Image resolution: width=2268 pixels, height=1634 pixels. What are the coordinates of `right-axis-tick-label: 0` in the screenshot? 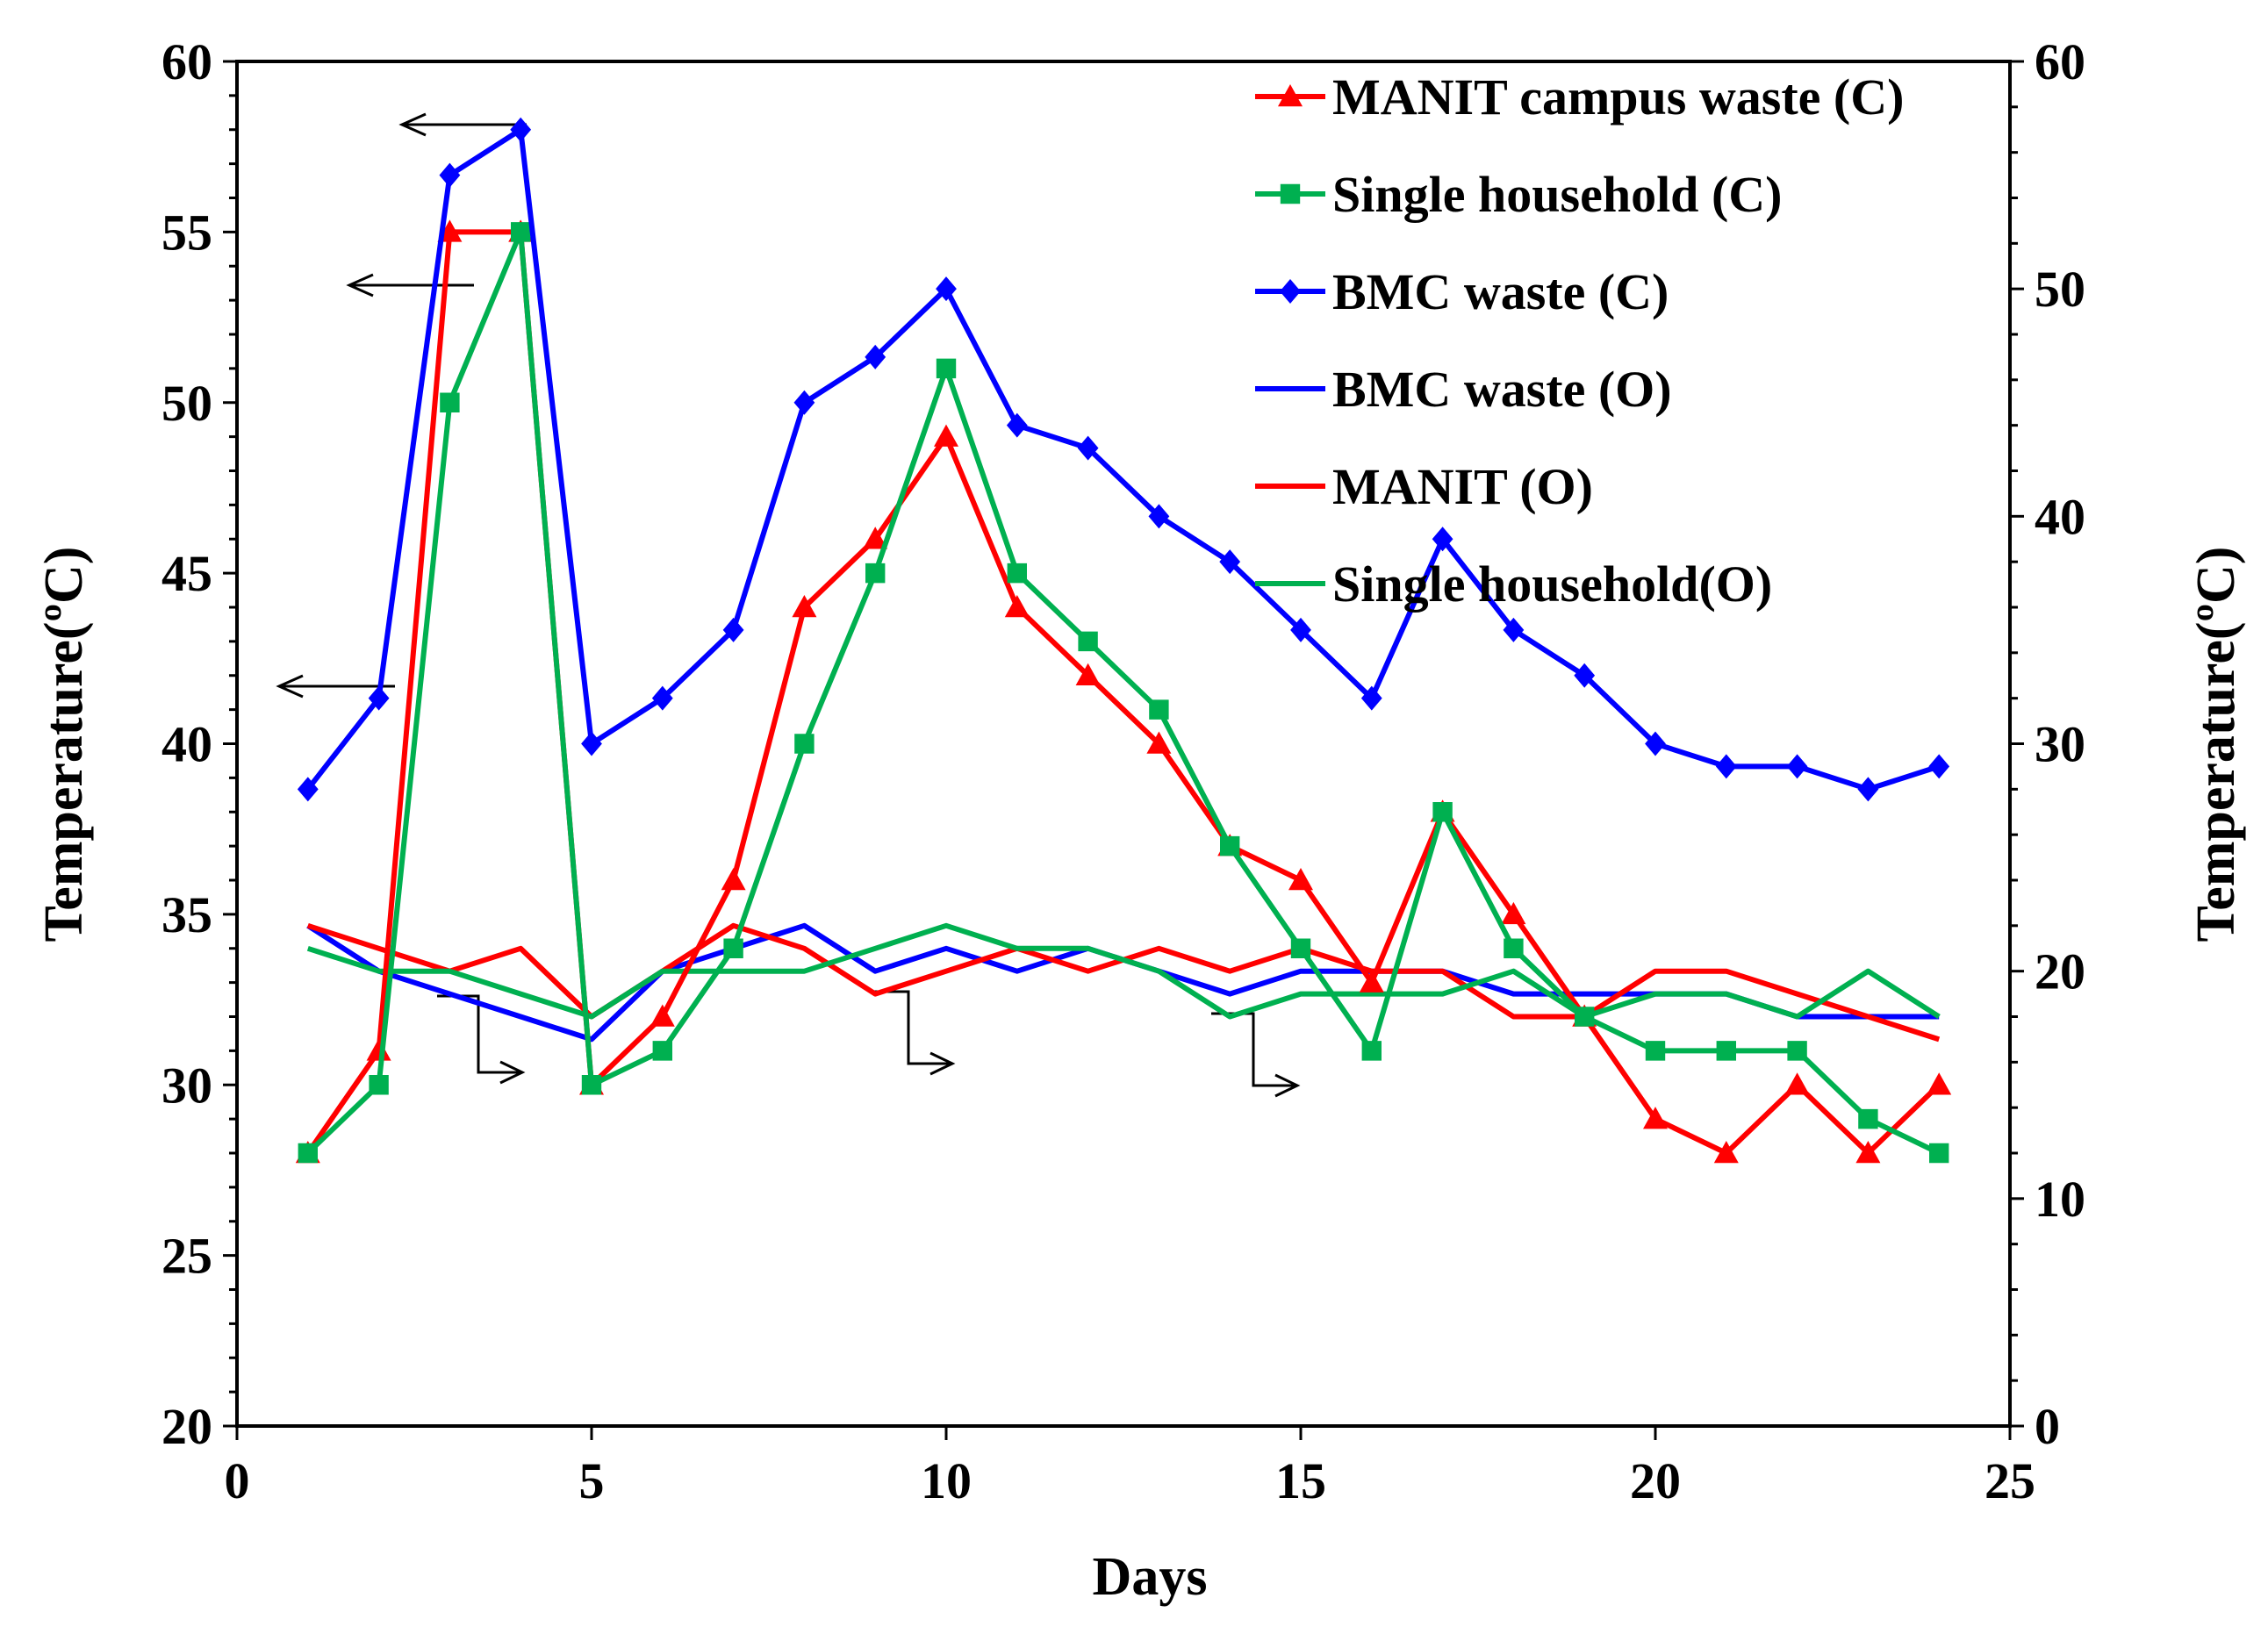 It's located at (2048, 1426).